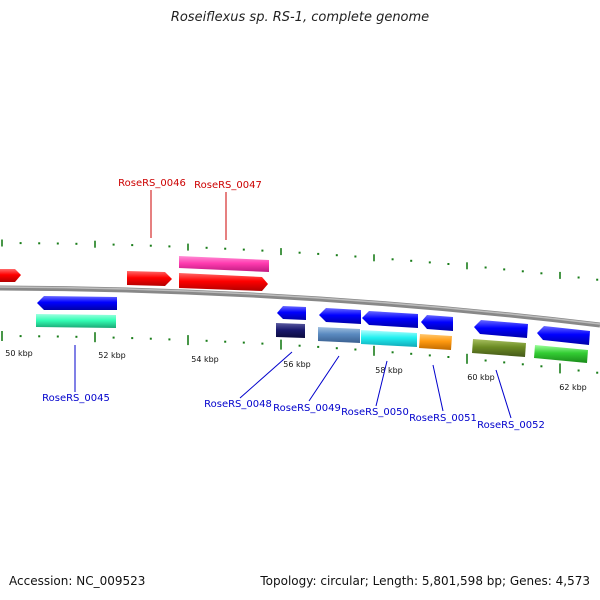 This screenshot has height=600, width=600. Describe the element at coordinates (300, 352) in the screenshot. I see `lower-tick-track` at that location.